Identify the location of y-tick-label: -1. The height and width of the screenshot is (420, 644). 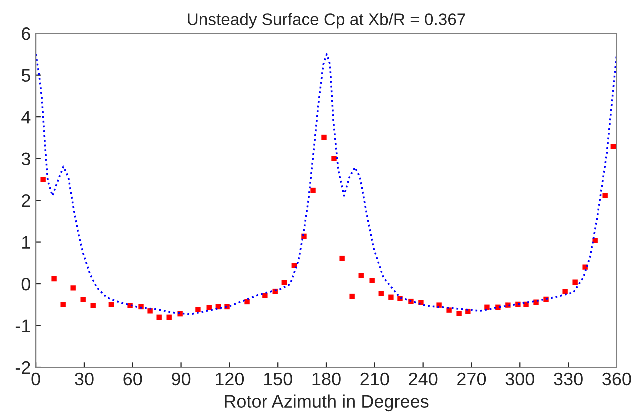
(23, 326).